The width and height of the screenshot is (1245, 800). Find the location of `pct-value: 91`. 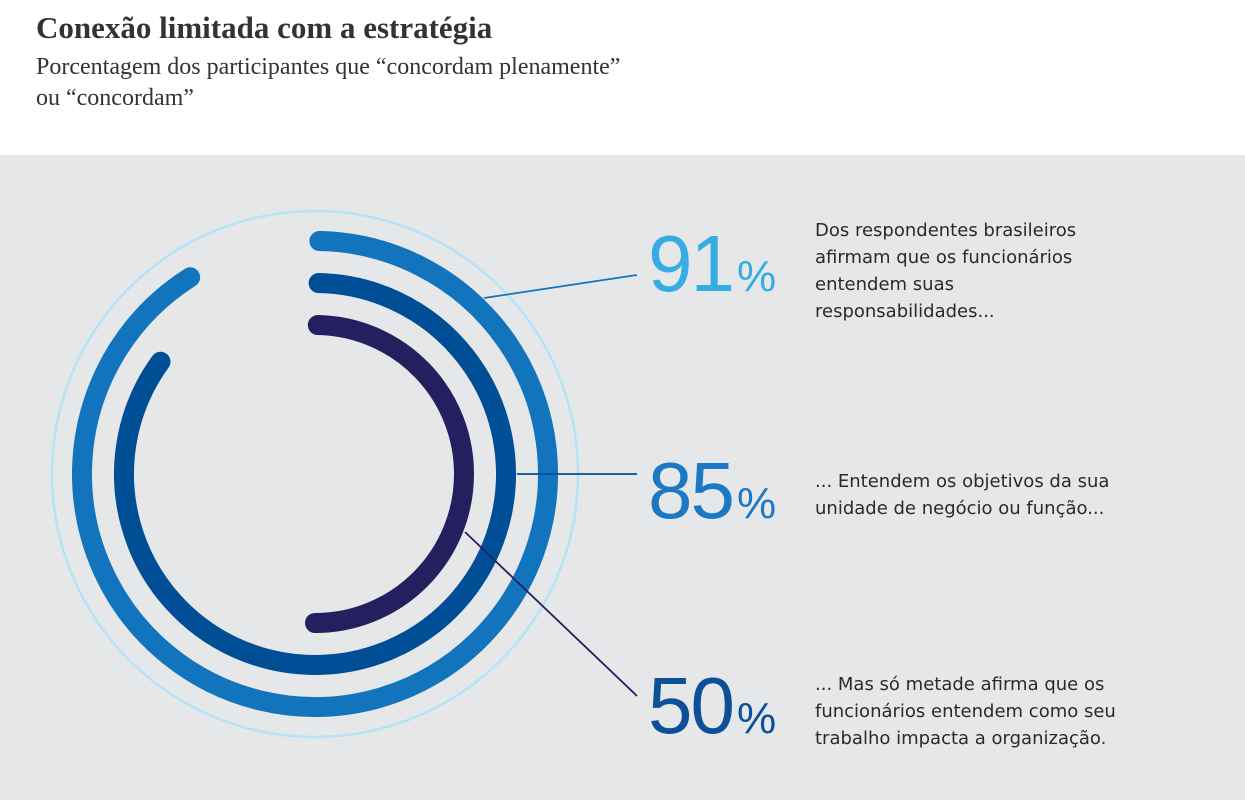

pct-value: 91 is located at coordinates (691, 263).